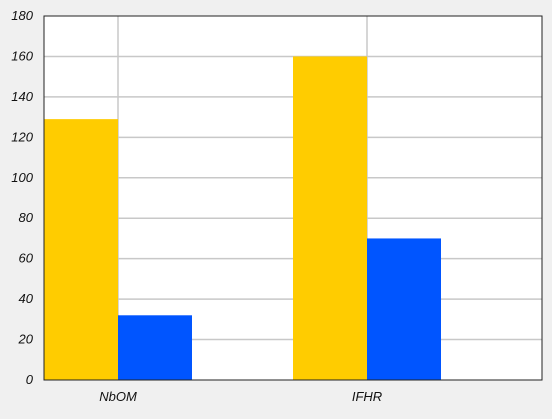  Describe the element at coordinates (367, 396) in the screenshot. I see `x-tick-label: IFHR` at that location.